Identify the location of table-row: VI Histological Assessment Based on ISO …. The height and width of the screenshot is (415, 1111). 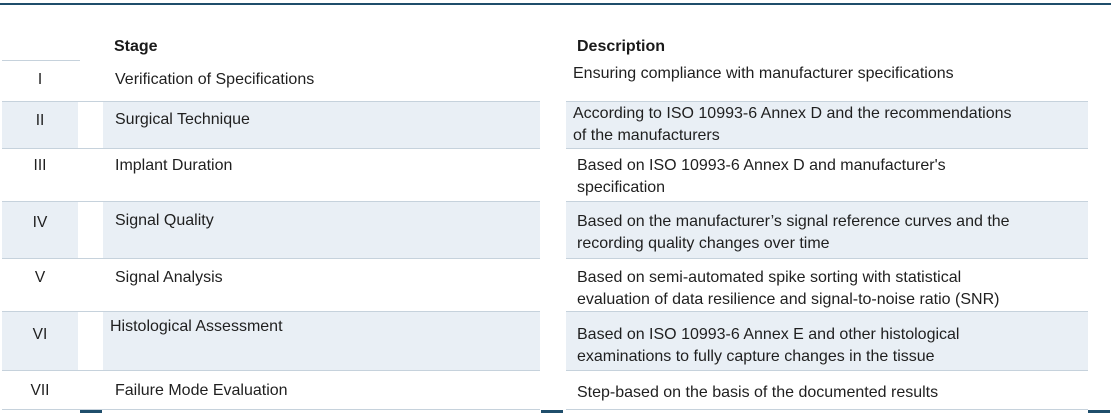
(555, 341).